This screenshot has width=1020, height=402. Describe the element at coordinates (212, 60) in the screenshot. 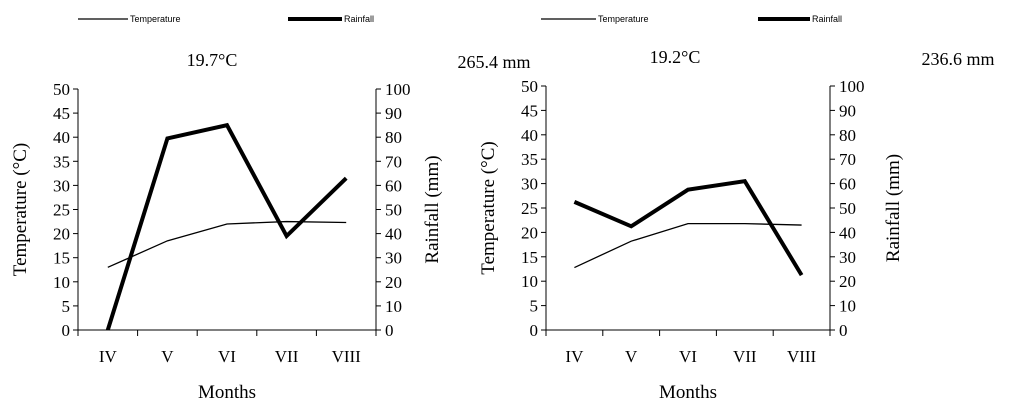

I see `mean-temperature-label: 19.7°C` at that location.